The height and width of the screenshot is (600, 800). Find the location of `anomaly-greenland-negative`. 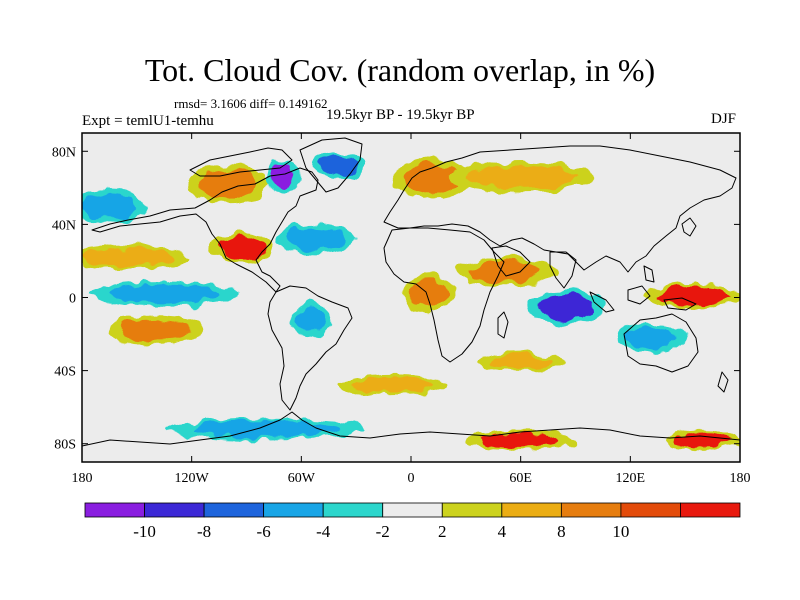

anomaly-greenland-negative is located at coordinates (338, 166).